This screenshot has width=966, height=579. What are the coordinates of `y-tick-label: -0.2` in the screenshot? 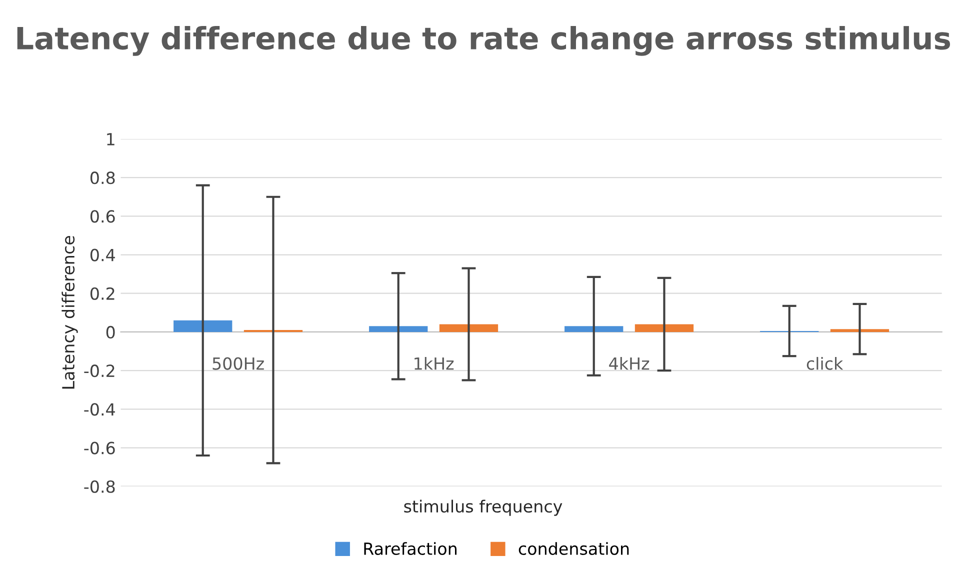 It's located at (99, 371).